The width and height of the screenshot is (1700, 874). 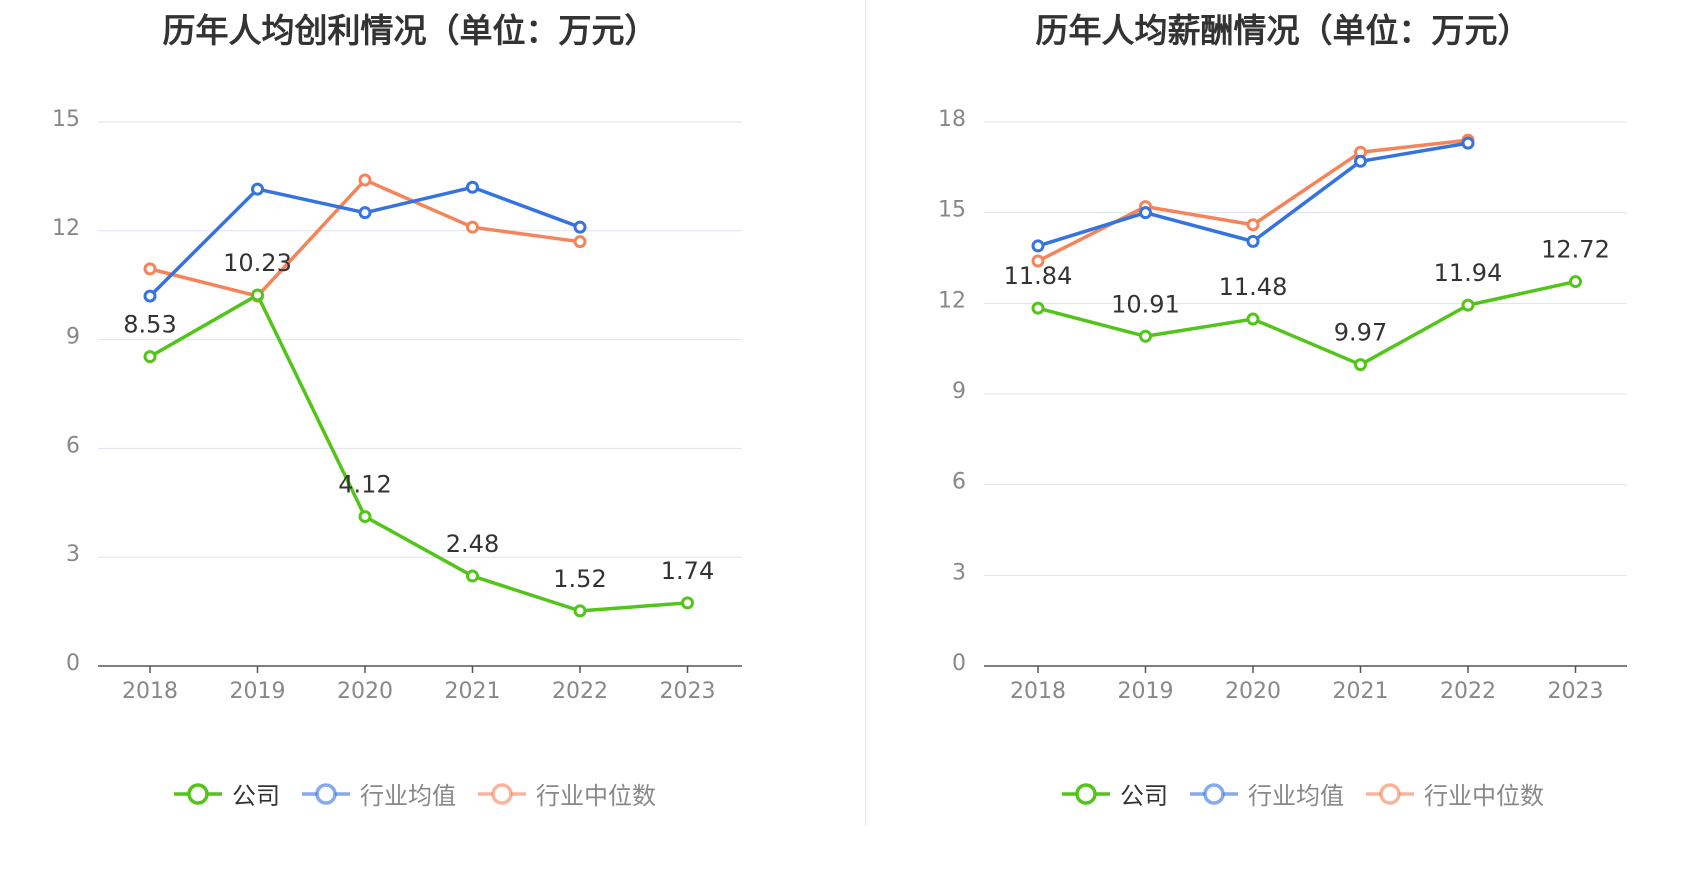 I want to click on data-label: 11.84, so click(x=1038, y=276).